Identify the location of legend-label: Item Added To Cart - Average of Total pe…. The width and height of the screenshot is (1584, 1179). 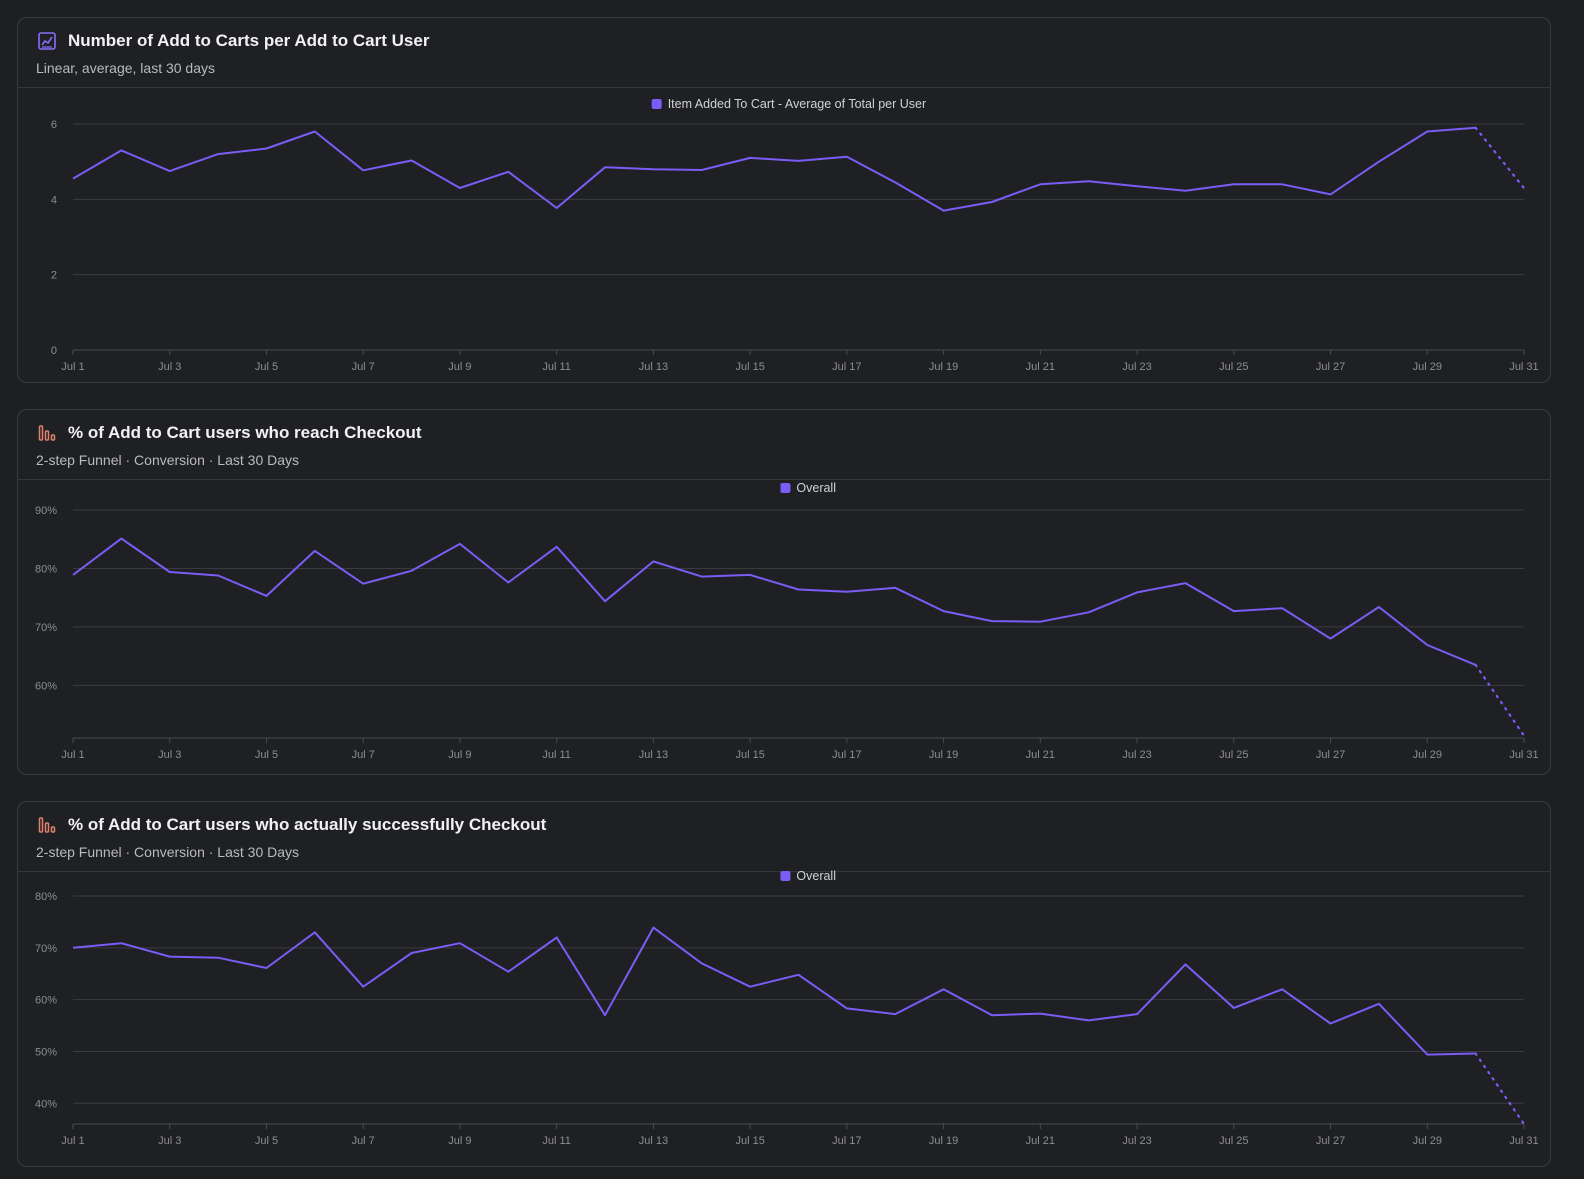
(797, 104).